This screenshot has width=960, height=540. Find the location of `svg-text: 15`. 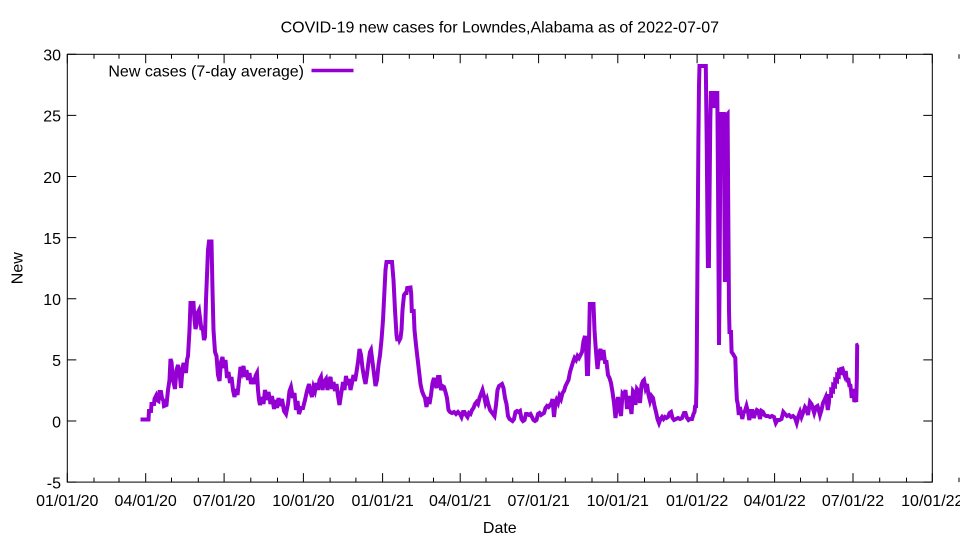

svg-text: 15 is located at coordinates (52, 239).